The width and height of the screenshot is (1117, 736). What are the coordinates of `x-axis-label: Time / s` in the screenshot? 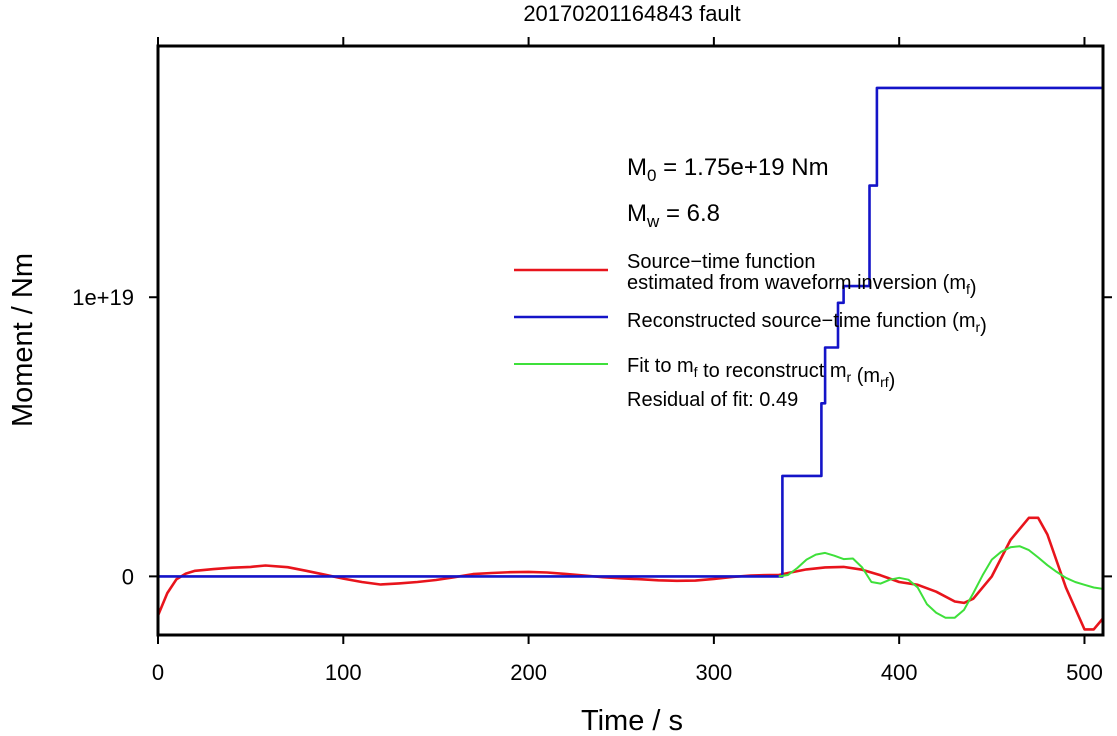 It's located at (632, 720).